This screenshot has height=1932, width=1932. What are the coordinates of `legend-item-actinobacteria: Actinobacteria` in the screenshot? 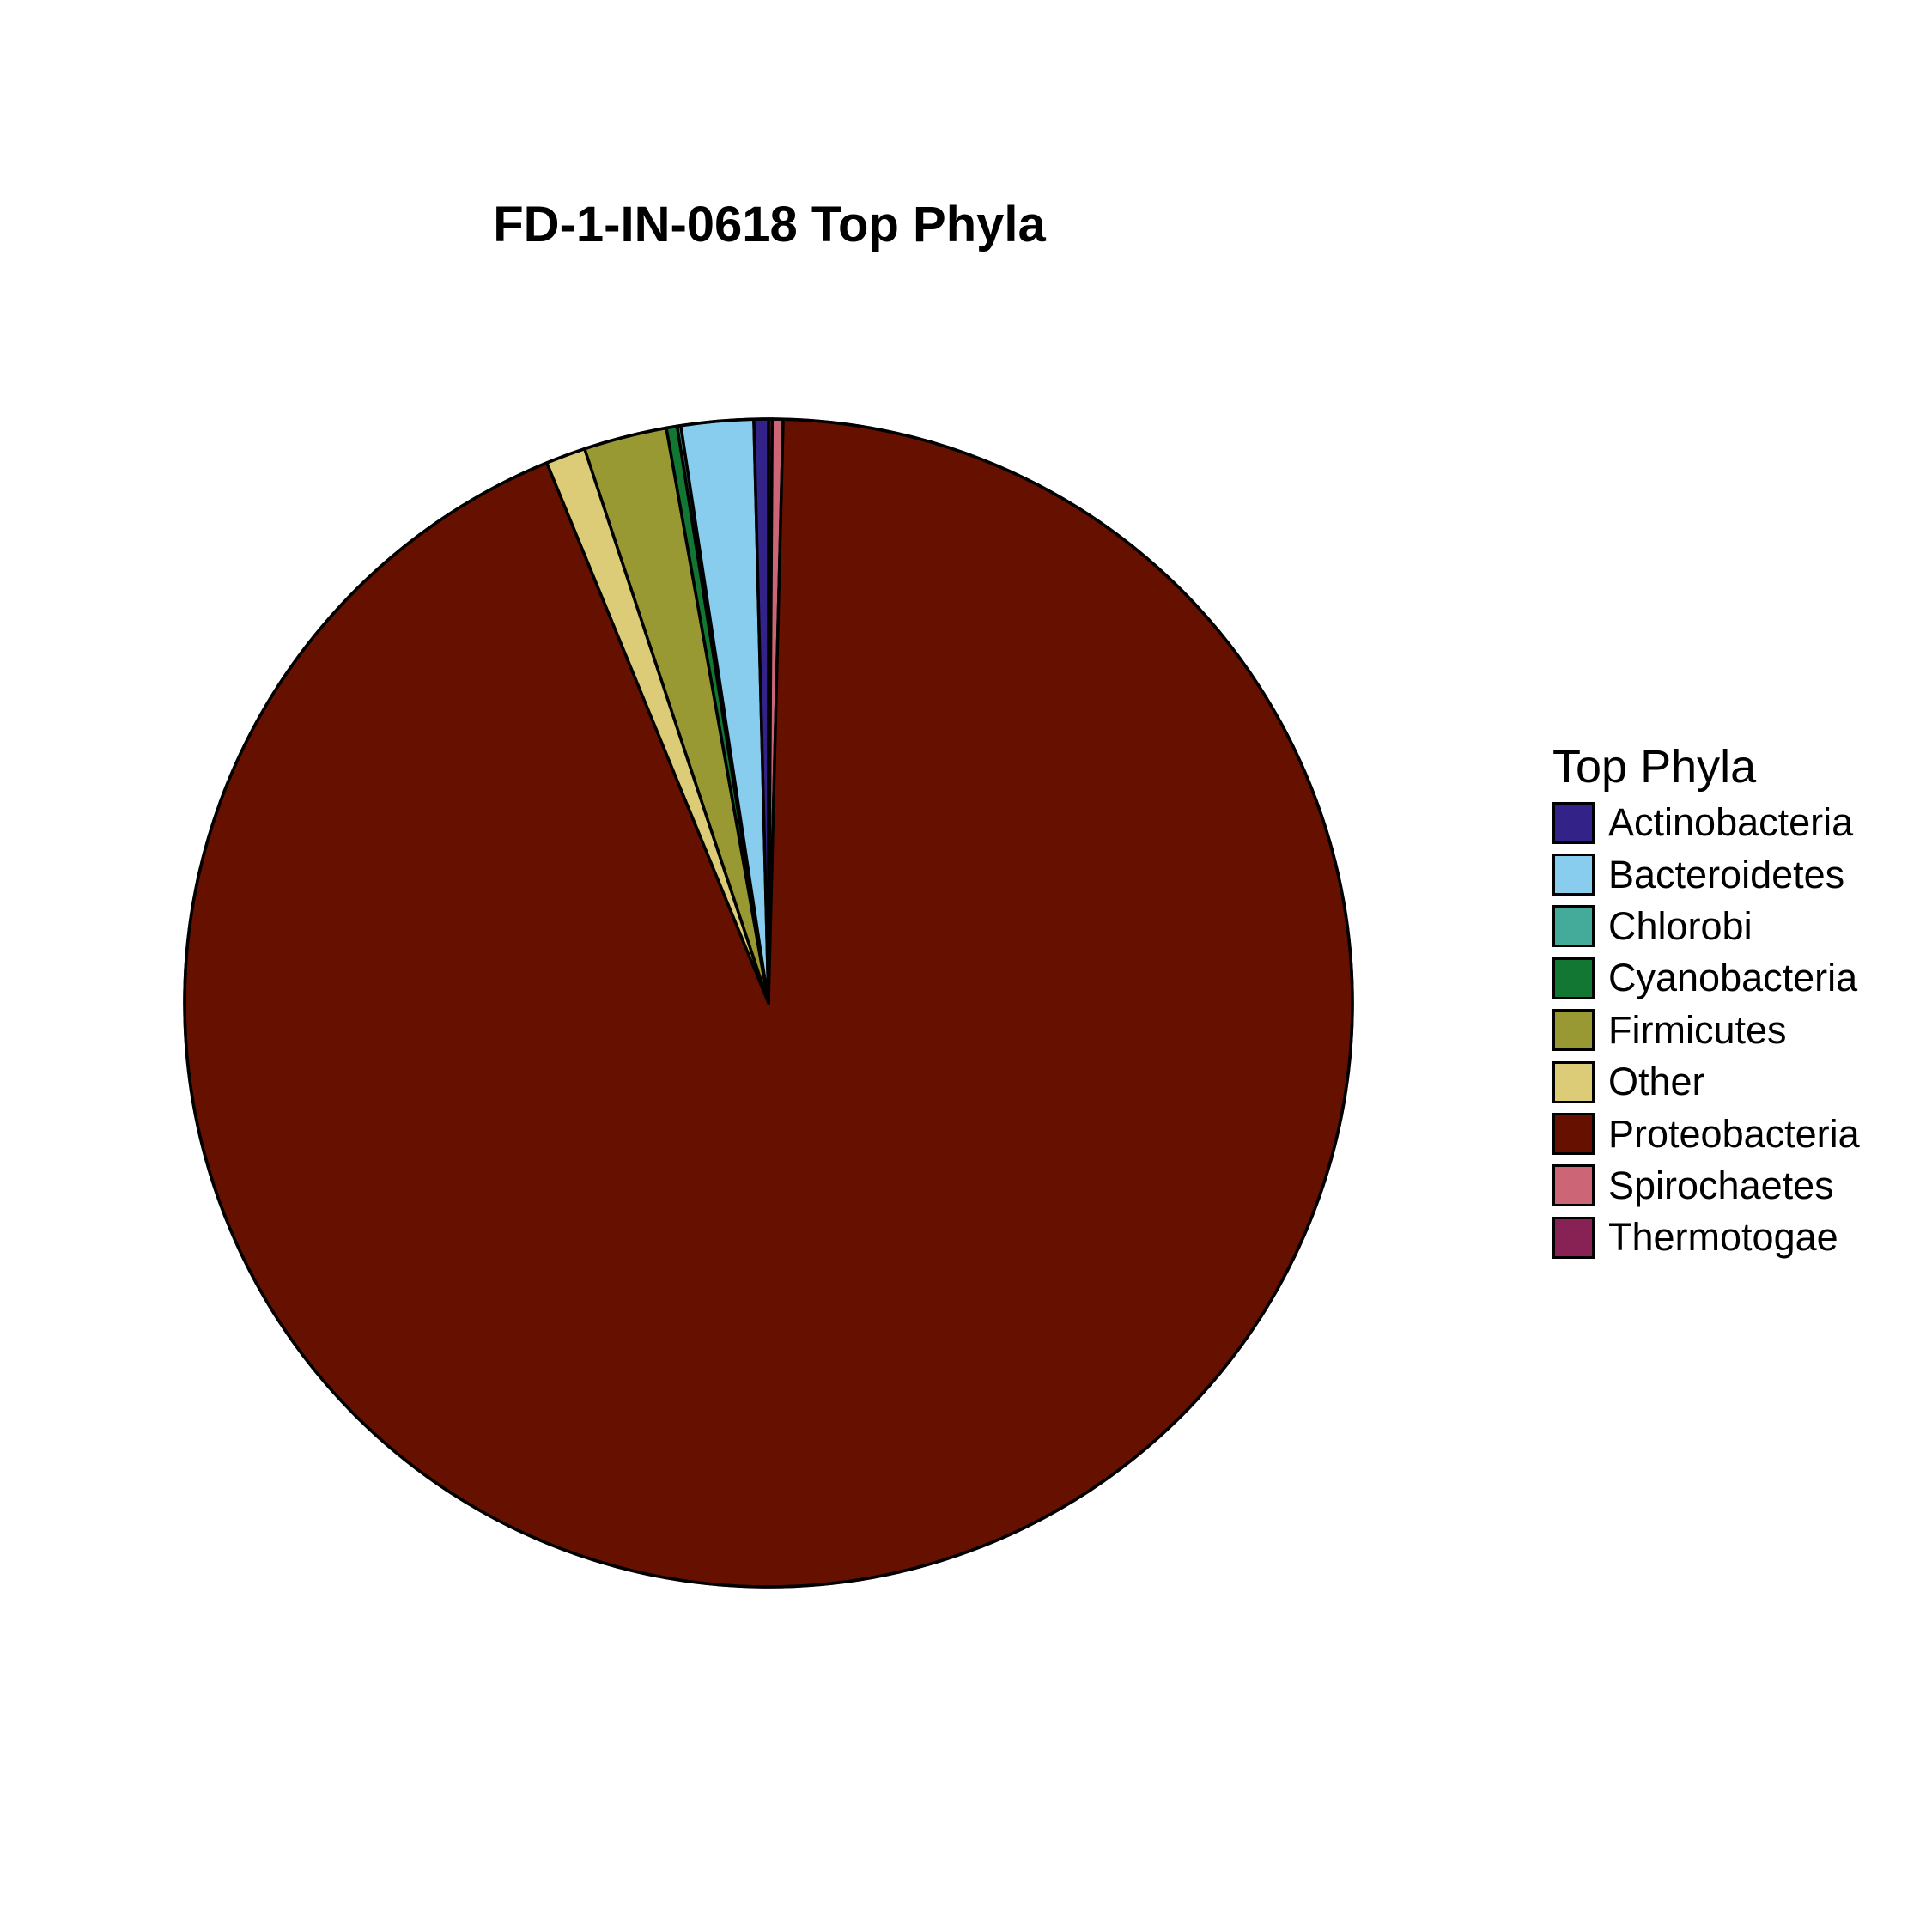 It's located at (1706, 823).